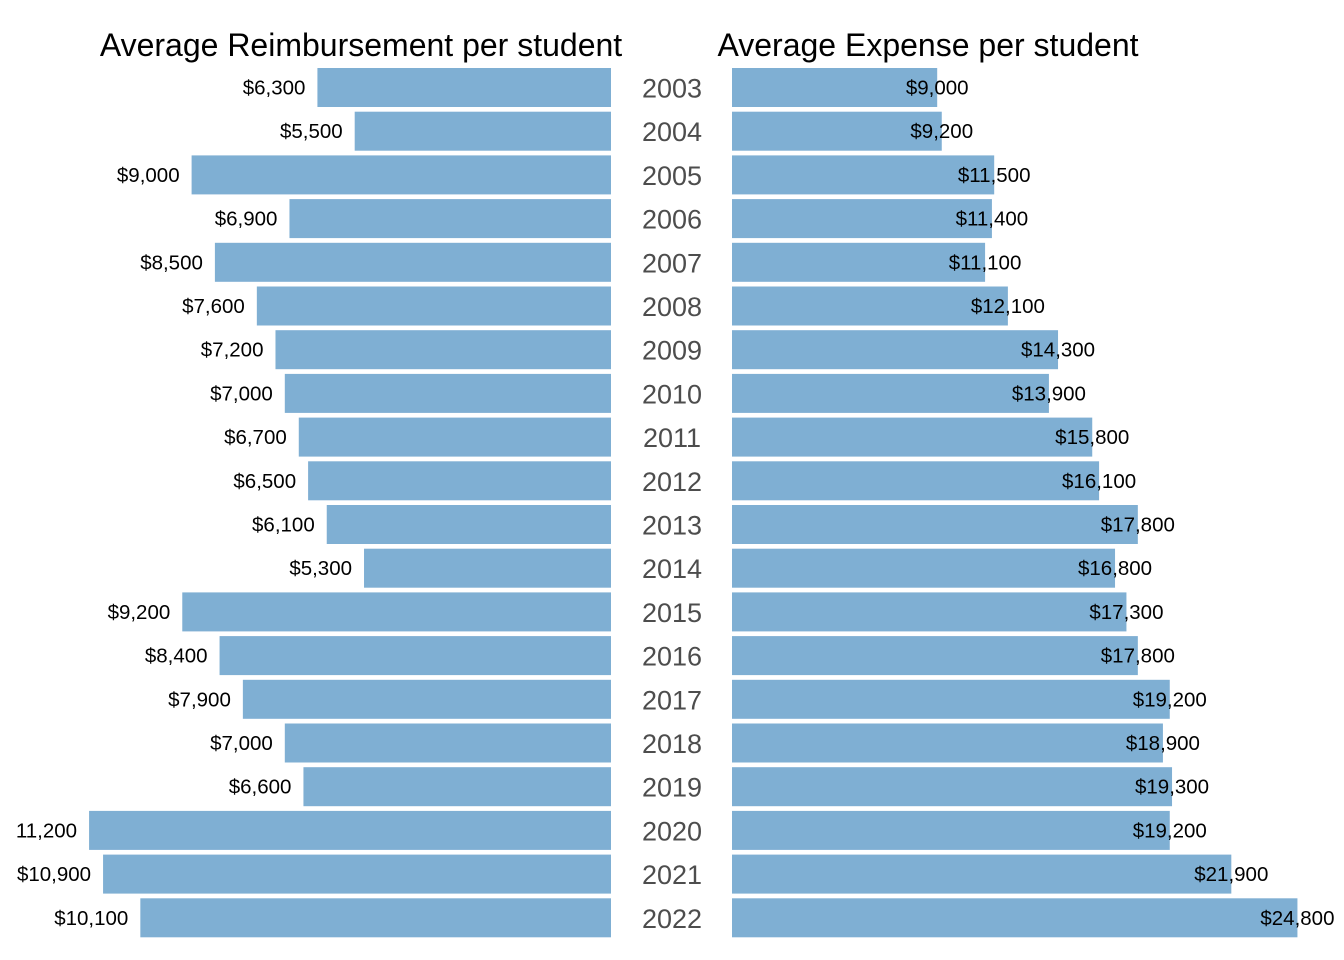  I want to click on reimbursement-bar-2003, so click(464, 87).